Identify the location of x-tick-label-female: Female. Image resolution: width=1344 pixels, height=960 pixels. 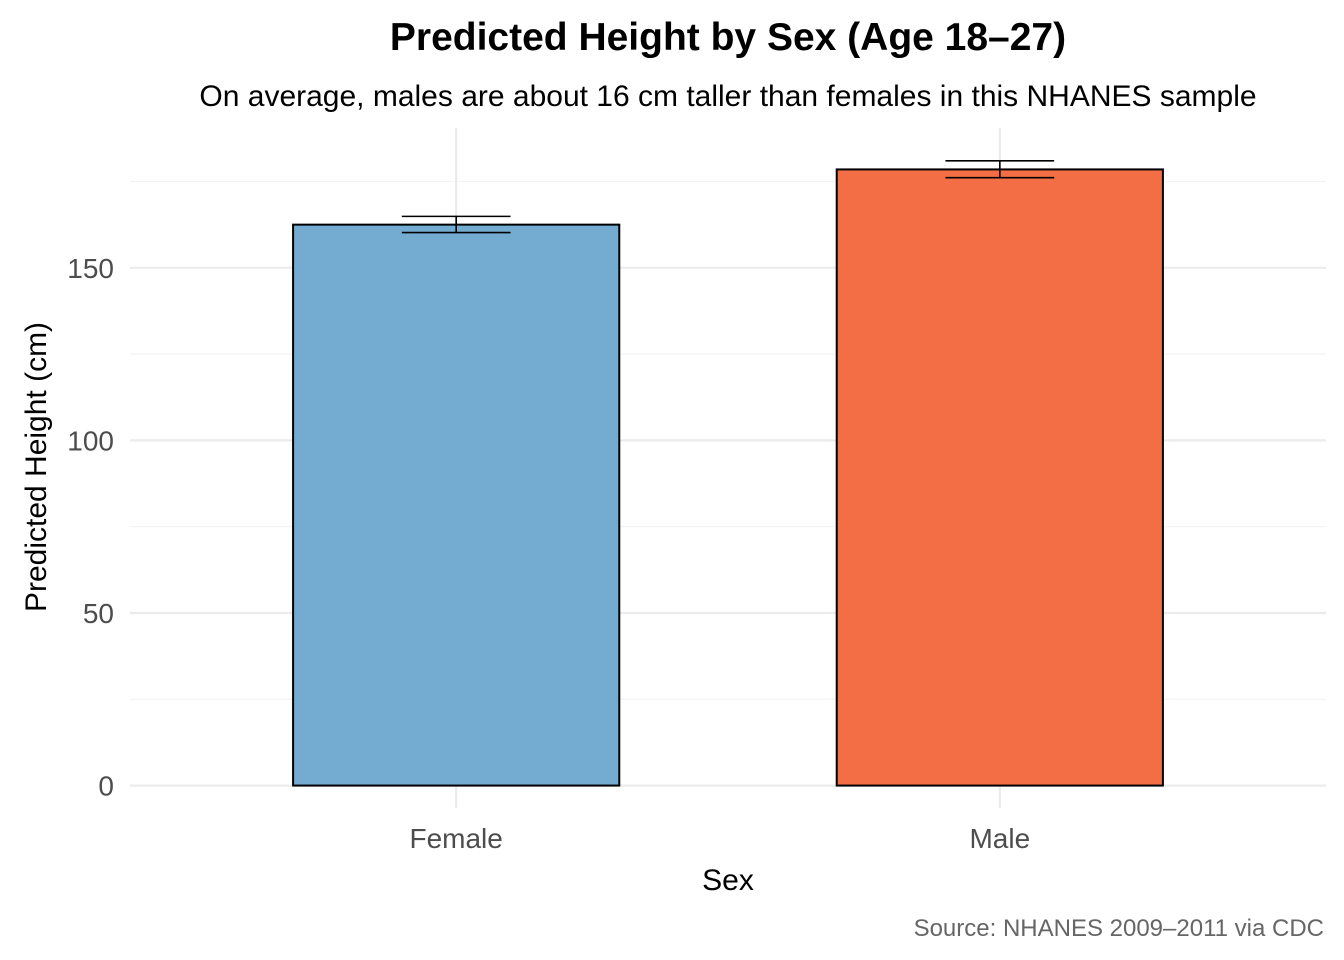
(455, 838).